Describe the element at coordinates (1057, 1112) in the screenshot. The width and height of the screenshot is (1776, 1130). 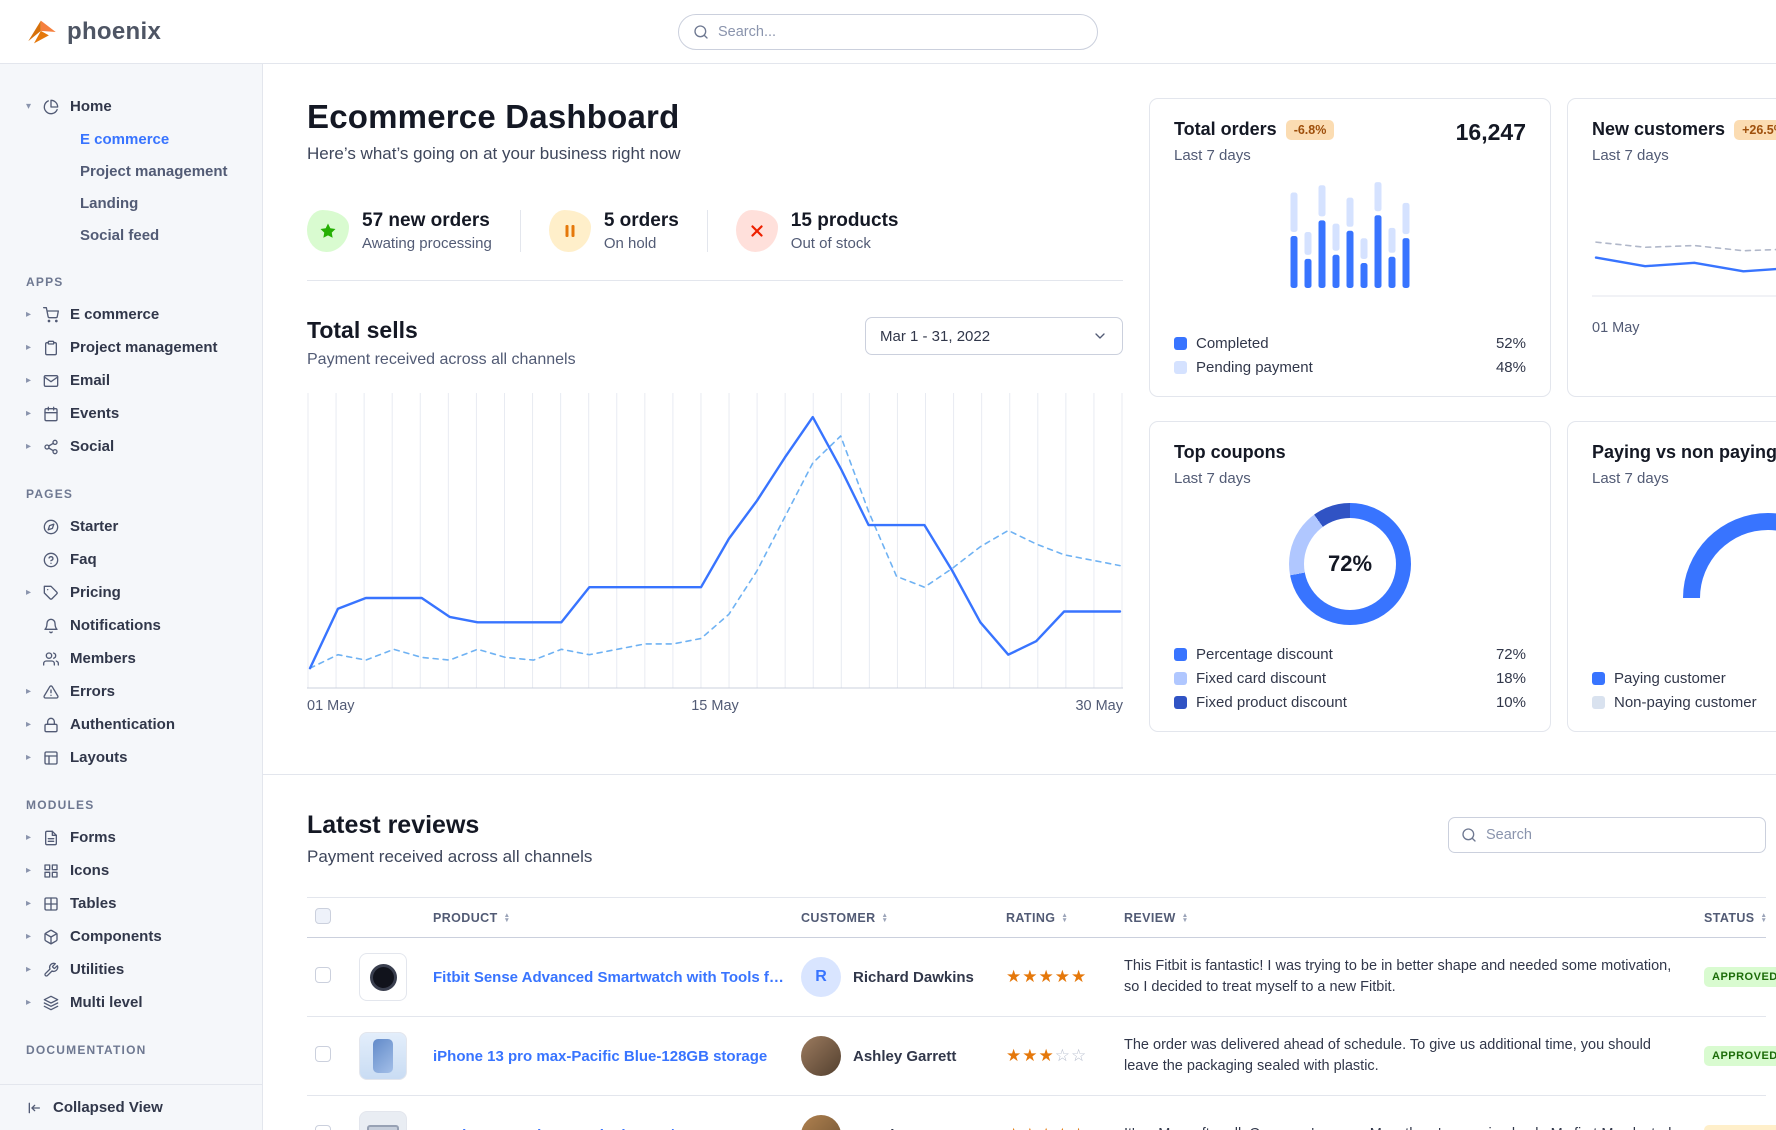
I see `rating-stars: ★★★★★★` at that location.